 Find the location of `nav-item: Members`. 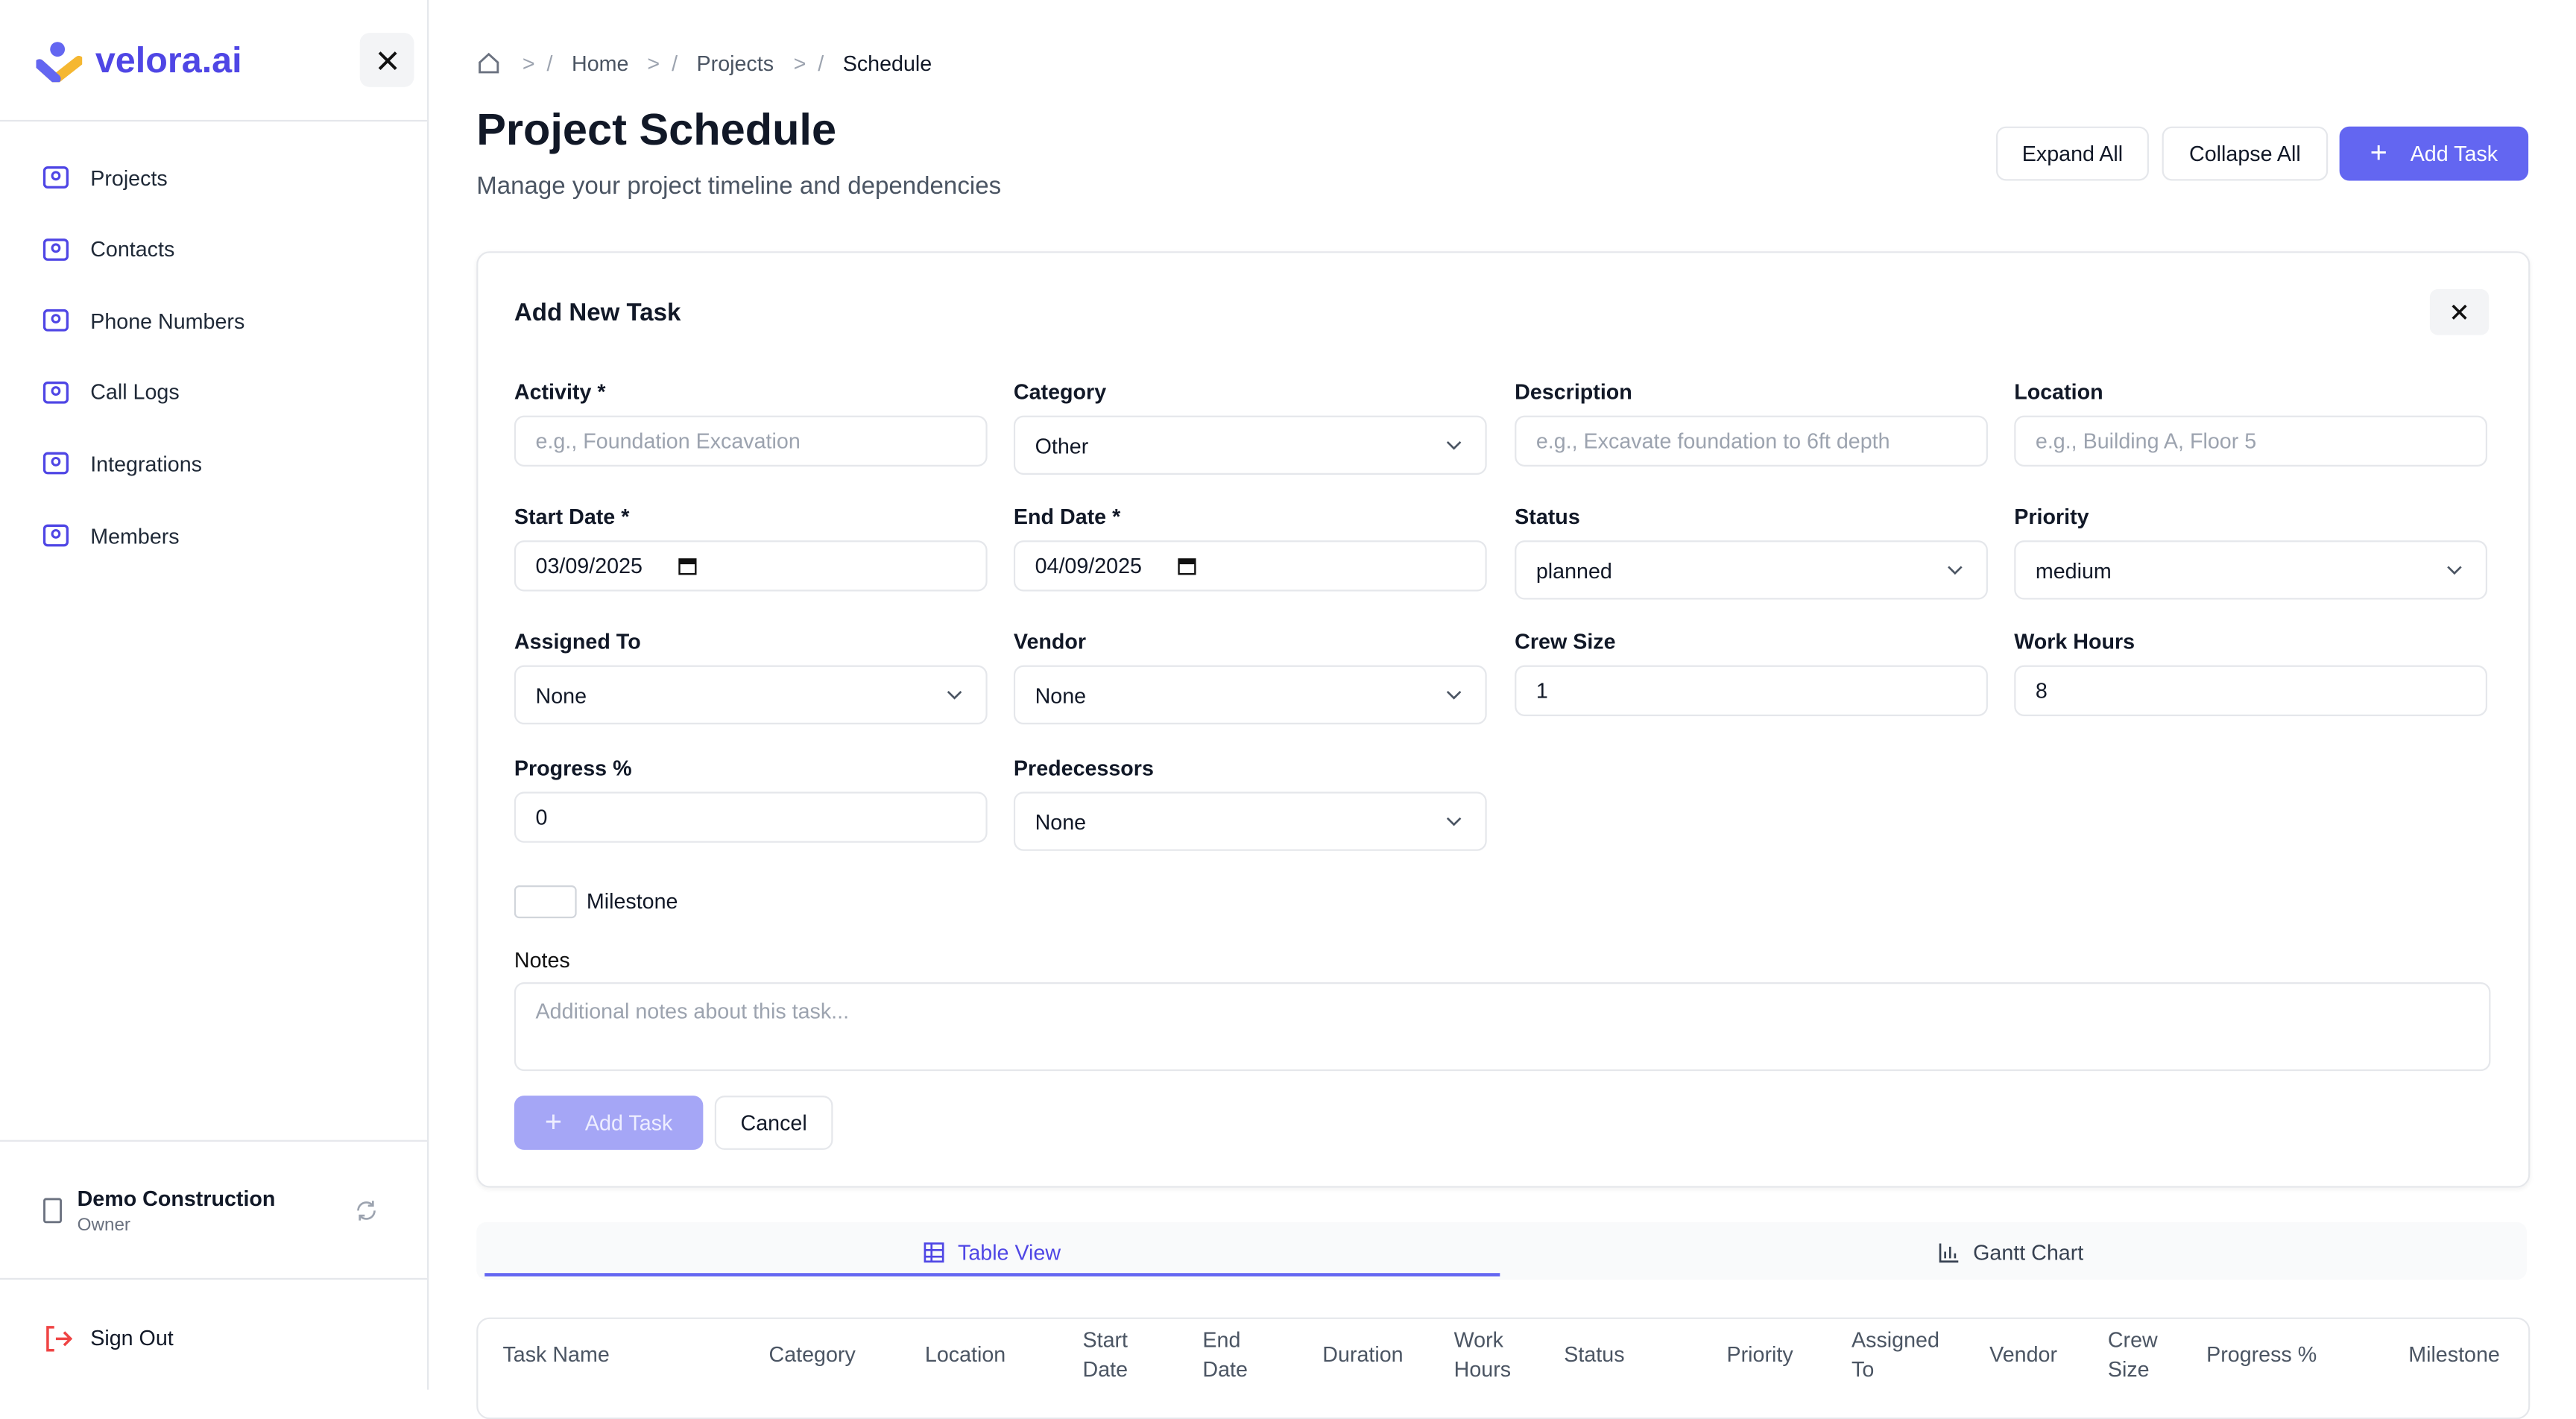

nav-item: Members is located at coordinates (110, 536).